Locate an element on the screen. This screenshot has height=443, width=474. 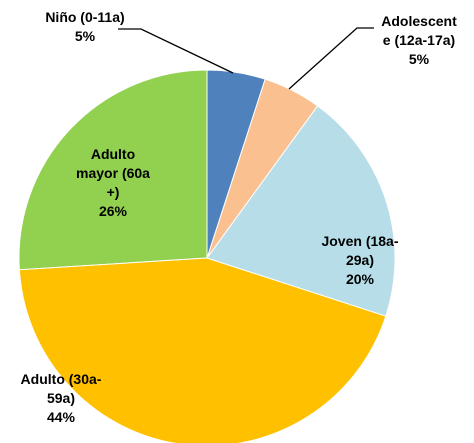
category-label: Adulto mayor (60a +) is located at coordinates (113, 173).